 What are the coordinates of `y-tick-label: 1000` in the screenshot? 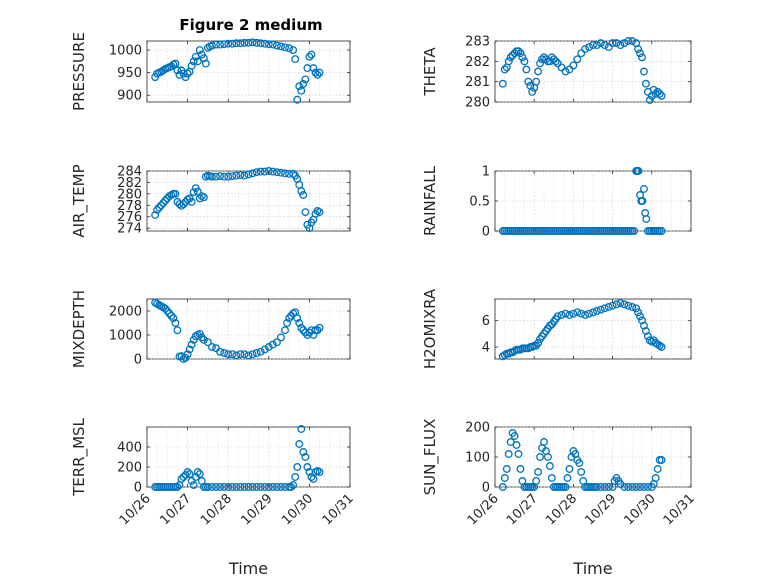 It's located at (125, 51).